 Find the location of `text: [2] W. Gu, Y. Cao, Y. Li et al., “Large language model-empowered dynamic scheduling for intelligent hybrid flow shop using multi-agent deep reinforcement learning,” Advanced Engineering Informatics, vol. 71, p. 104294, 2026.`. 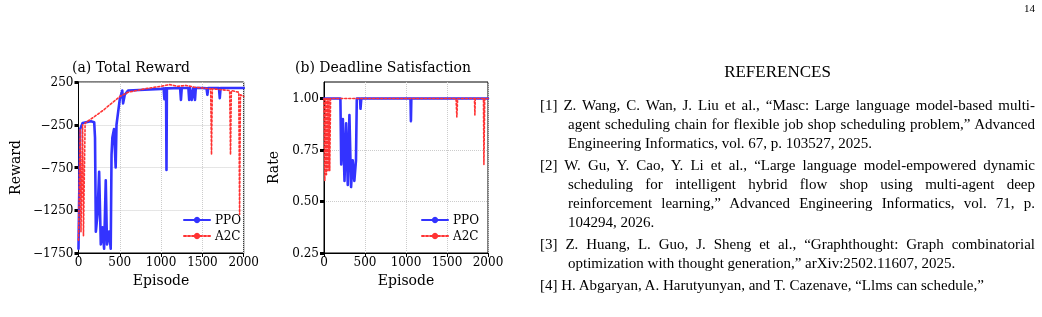

text: [2] W. Gu, Y. Cao, Y. Li et al., “Large language model-empowered dynamic scheduling for intelligent hybrid flow shop using multi-agent deep reinforcement learning,” Advanced Engineering Informatics, vol. 71, p. 104294, 2026. is located at coordinates (787, 194).